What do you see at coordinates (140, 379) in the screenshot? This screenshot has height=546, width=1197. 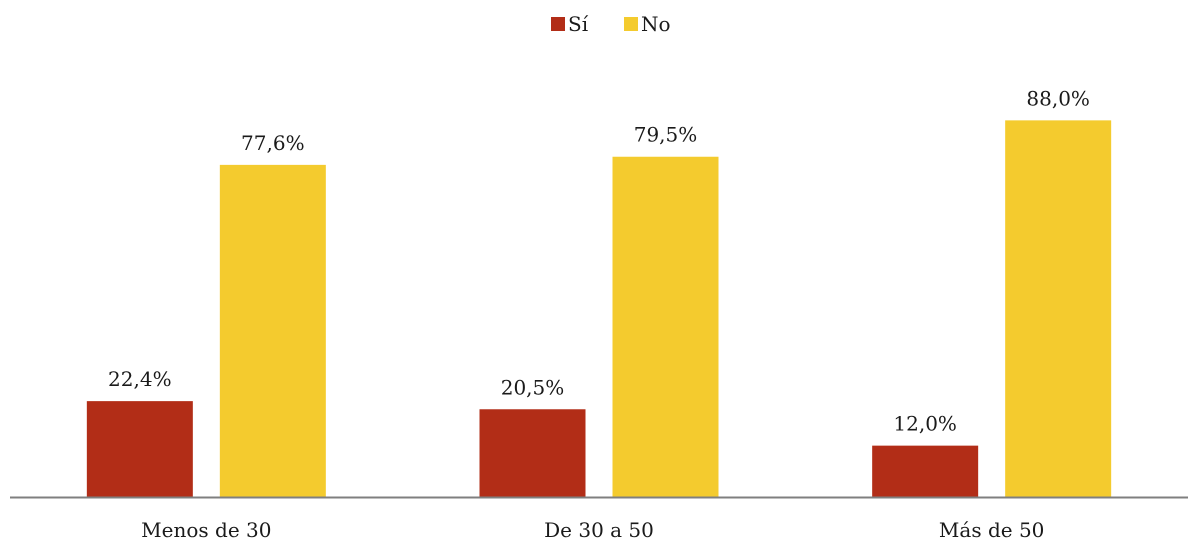 I see `data-label-si-1: 22,4%` at bounding box center [140, 379].